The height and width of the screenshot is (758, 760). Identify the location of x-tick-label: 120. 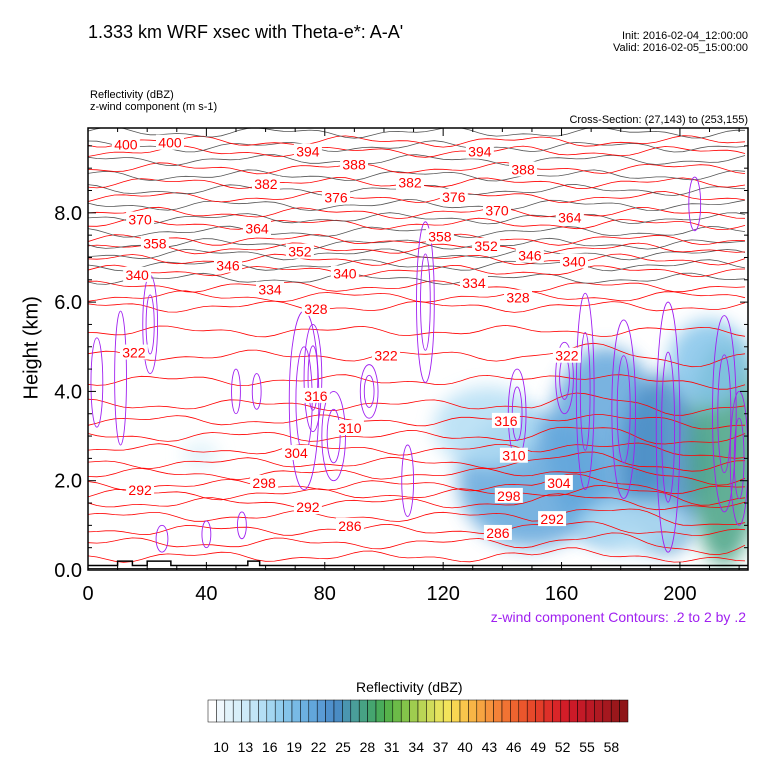
(442, 594).